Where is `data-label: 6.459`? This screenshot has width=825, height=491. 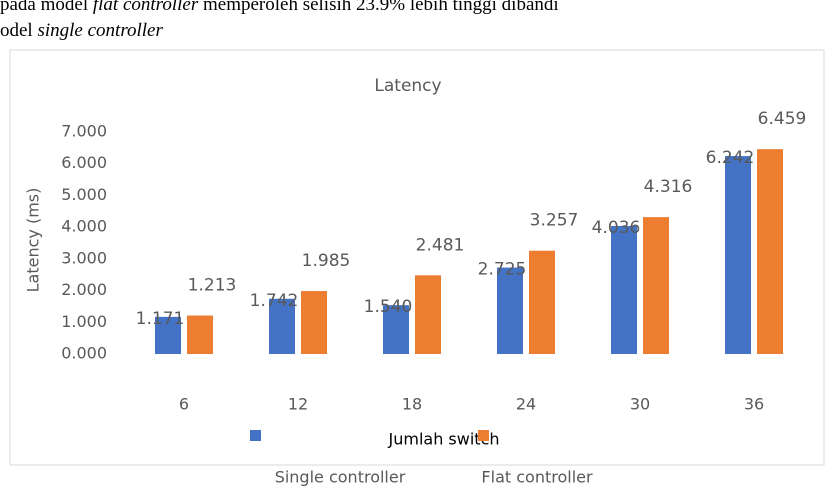 data-label: 6.459 is located at coordinates (782, 119).